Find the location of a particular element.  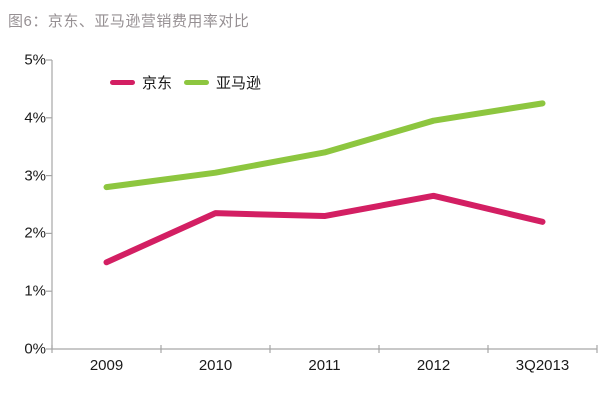

chart-title: 图6：京东、亚马逊营销费用率对比 is located at coordinates (129, 21).